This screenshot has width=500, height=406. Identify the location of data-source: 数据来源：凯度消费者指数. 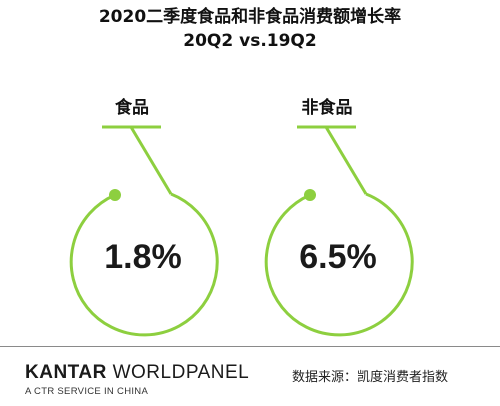
(370, 375).